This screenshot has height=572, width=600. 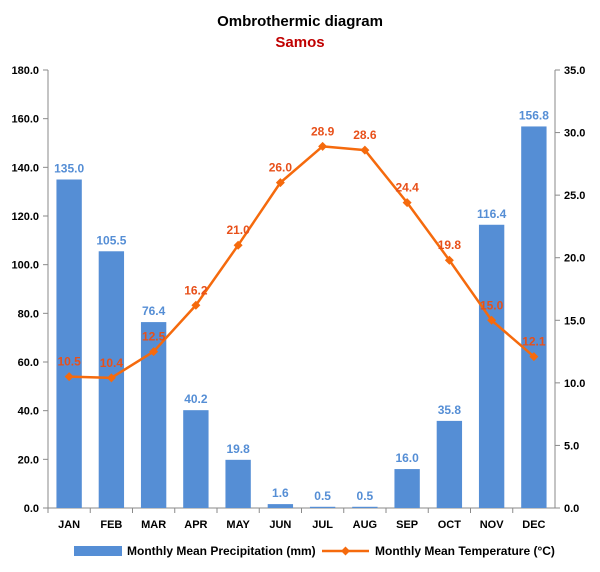 What do you see at coordinates (112, 363) in the screenshot?
I see `temperature-data-label: 10.4` at bounding box center [112, 363].